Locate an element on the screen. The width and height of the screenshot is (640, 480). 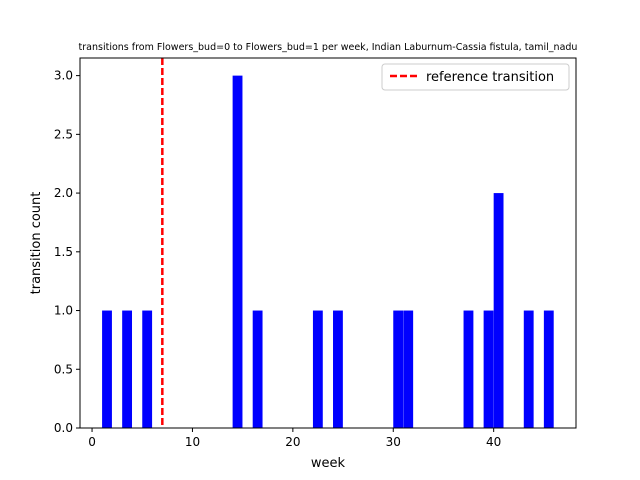
x-tick-label-10: 10 is located at coordinates (192, 442).